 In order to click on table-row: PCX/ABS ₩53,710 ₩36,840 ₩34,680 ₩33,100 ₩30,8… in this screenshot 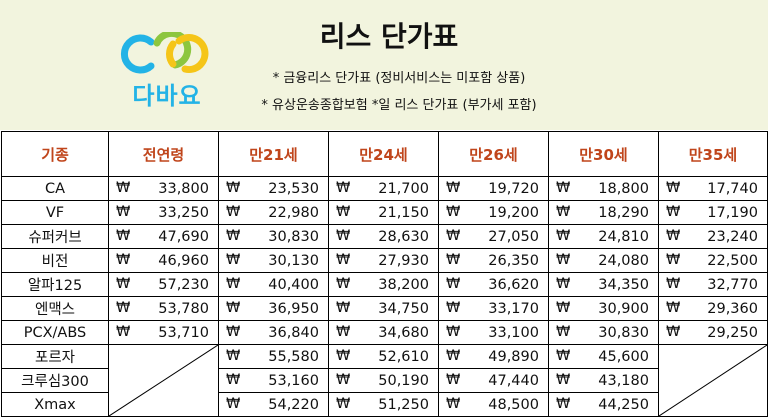, I will do `click(384, 332)`.